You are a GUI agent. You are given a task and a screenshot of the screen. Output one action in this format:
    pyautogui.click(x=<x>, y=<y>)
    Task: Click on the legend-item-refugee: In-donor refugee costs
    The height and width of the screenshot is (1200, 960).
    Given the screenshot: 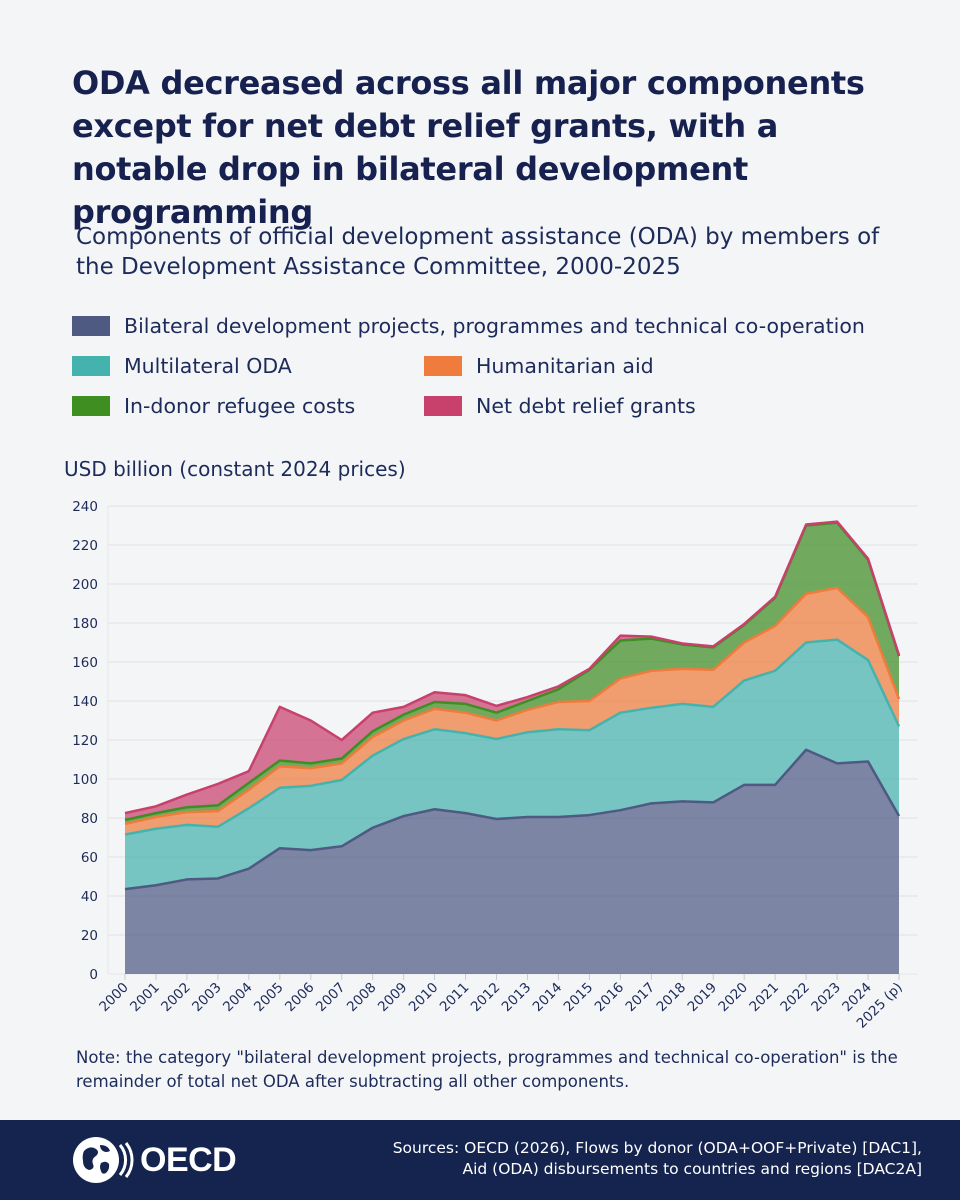 What is the action you would take?
    pyautogui.click(x=213, y=406)
    